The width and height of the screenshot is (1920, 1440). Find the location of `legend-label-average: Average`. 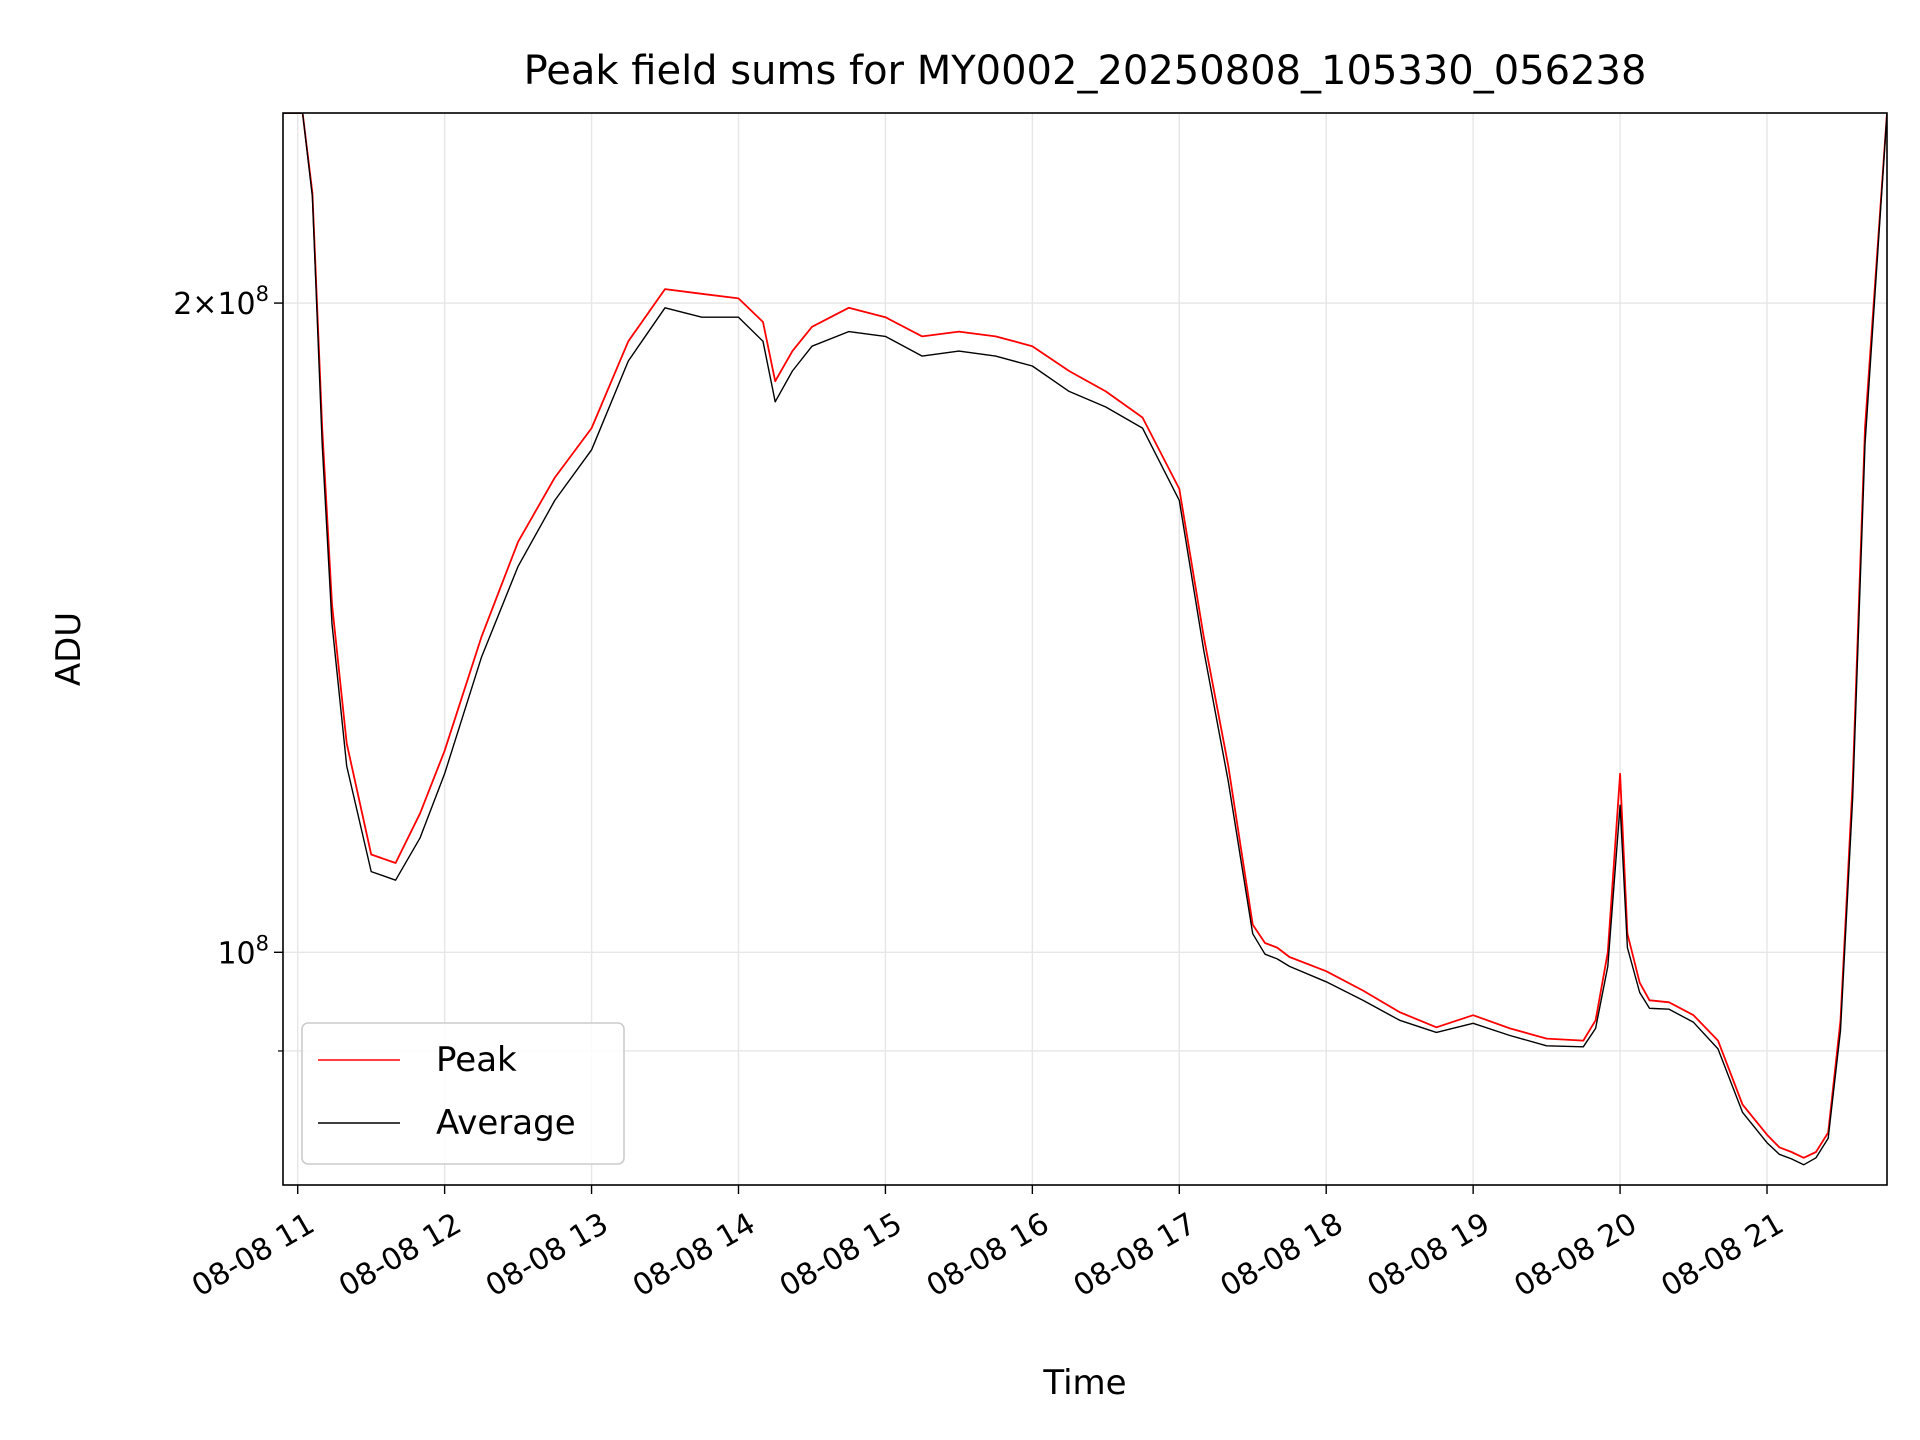

legend-label-average: Average is located at coordinates (506, 1123).